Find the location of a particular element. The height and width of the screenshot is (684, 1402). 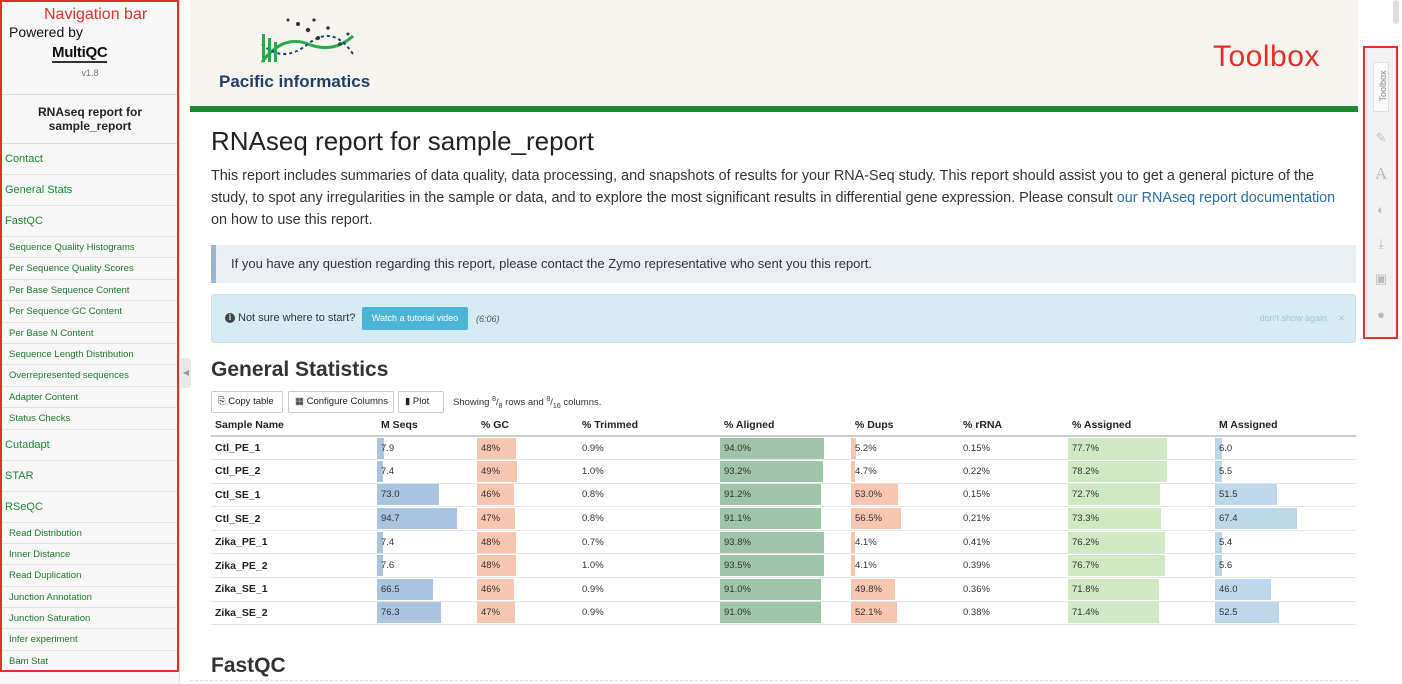

multiqc-logo: MultiQC is located at coordinates (80, 53).